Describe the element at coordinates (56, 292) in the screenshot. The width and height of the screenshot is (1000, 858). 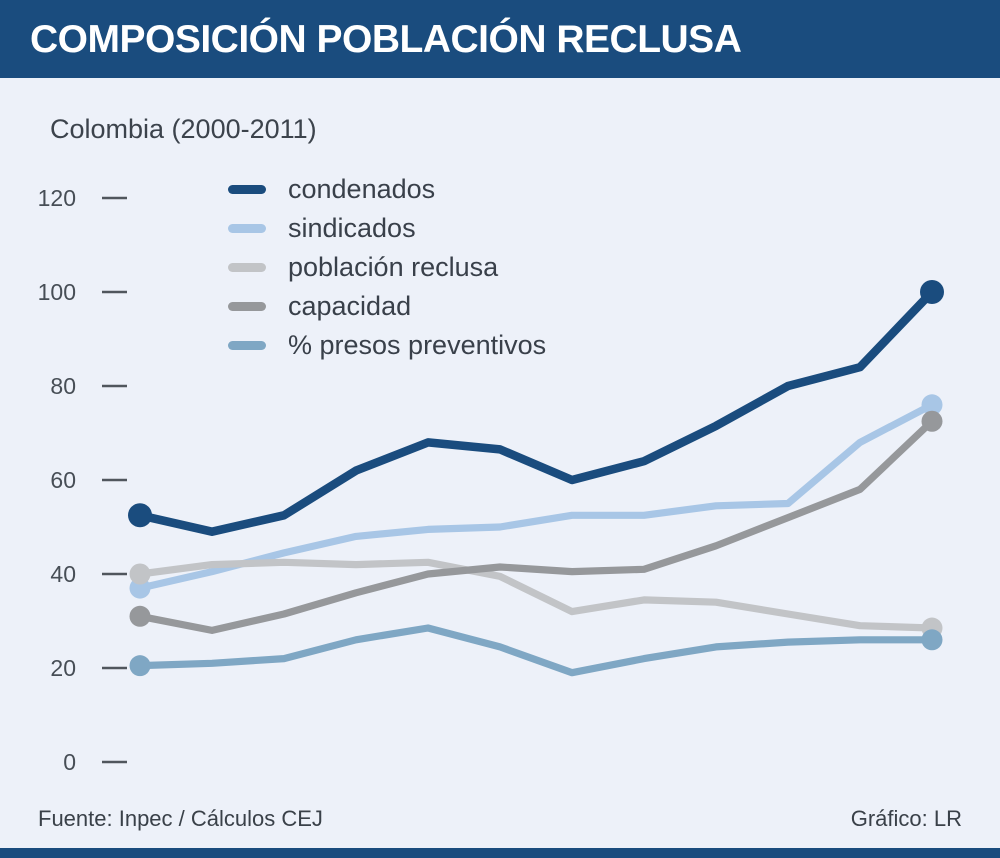
I see `y-axis-label: 100` at that location.